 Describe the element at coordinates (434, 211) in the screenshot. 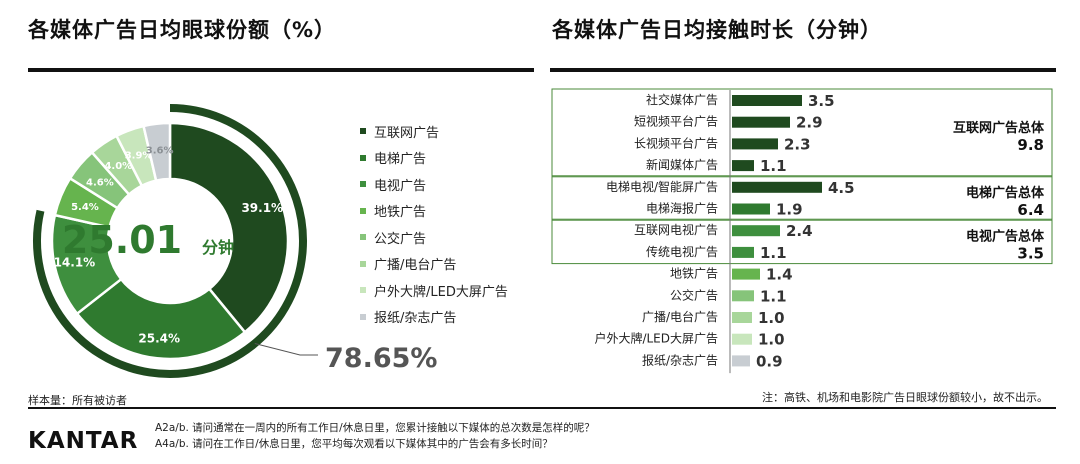

I see `legend-item: 地铁广告` at that location.